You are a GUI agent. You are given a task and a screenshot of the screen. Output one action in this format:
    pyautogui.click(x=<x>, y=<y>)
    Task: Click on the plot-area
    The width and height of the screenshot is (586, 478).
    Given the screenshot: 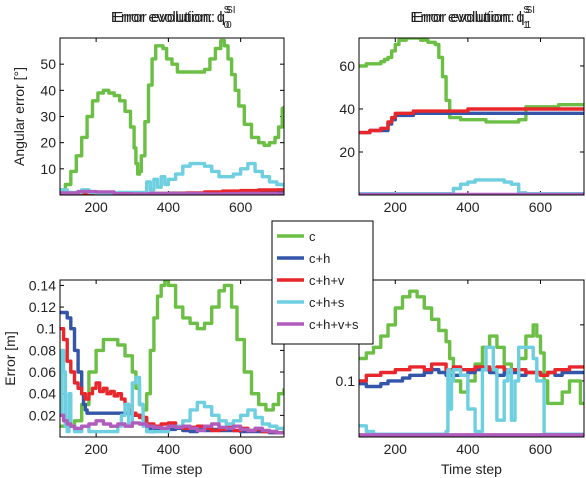 What is the action you would take?
    pyautogui.click(x=471, y=358)
    